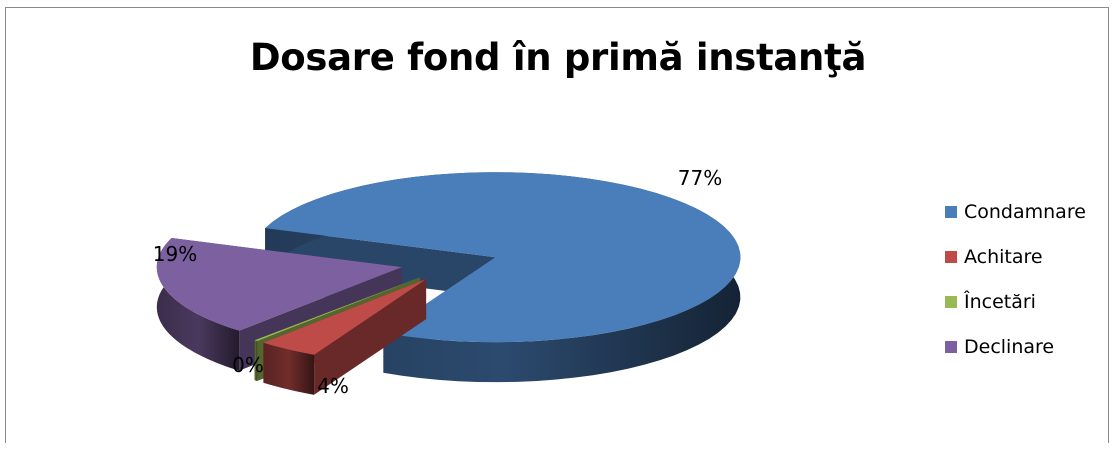 The width and height of the screenshot is (1116, 450). Describe the element at coordinates (248, 365) in the screenshot. I see `data-label-2: 0%` at that location.